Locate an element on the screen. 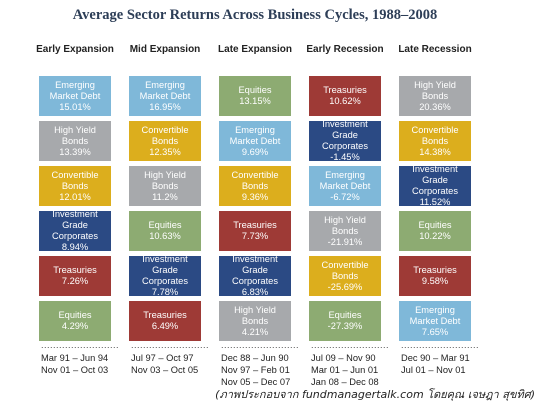 This screenshot has width=546, height=416. sector-cell: Treasuries 6.49% is located at coordinates (165, 321).